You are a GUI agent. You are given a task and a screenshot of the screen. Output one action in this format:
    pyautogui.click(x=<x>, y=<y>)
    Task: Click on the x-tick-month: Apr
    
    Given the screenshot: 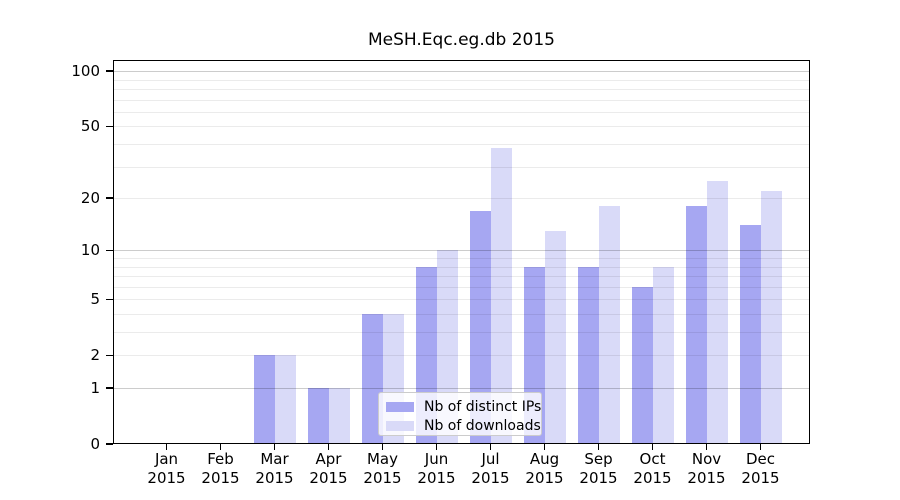 What is the action you would take?
    pyautogui.click(x=328, y=459)
    